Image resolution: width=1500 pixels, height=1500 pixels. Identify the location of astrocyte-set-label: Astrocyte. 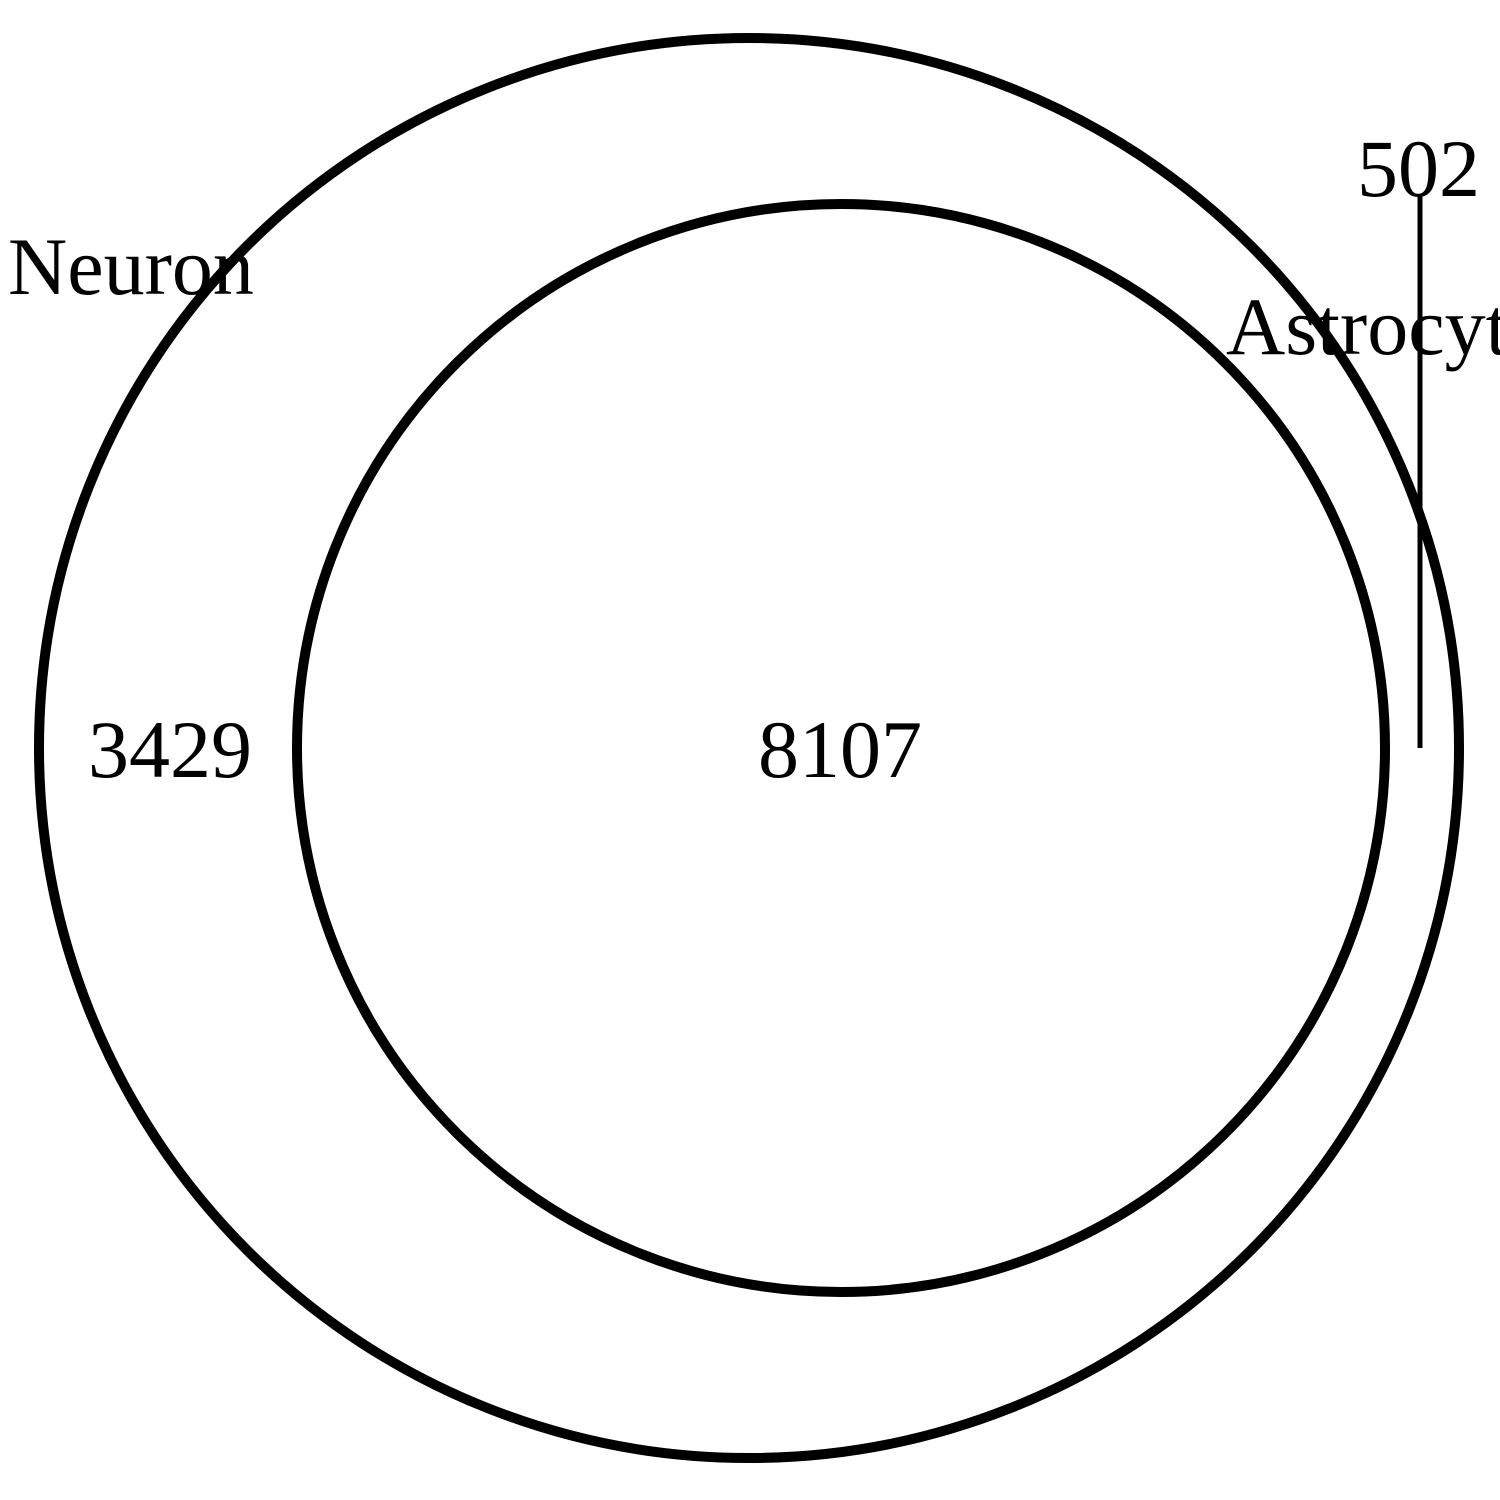
(1363, 326).